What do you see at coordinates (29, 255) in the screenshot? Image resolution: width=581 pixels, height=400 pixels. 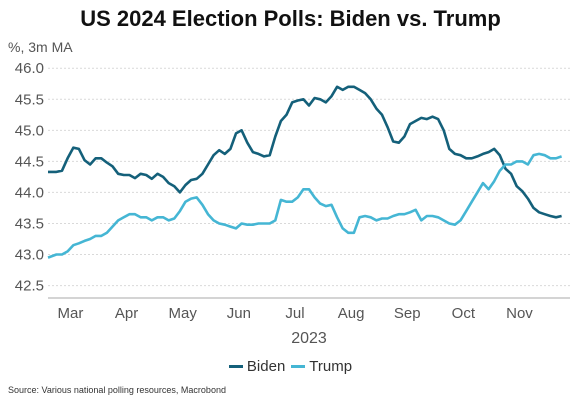 I see `y-tick-label: 43.0` at bounding box center [29, 255].